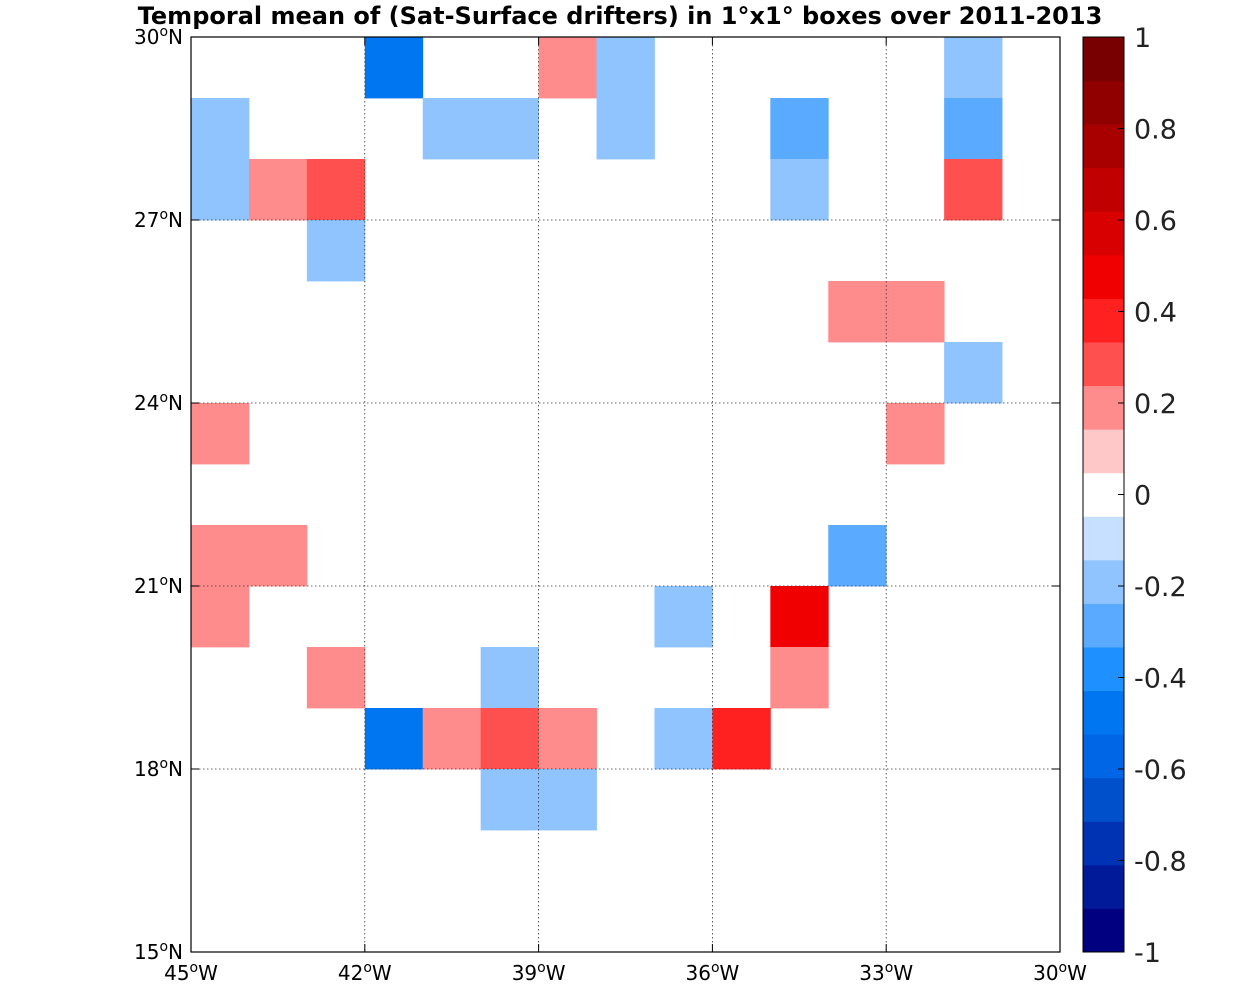  What do you see at coordinates (158, 585) in the screenshot?
I see `y-tick-label: 21oN` at bounding box center [158, 585].